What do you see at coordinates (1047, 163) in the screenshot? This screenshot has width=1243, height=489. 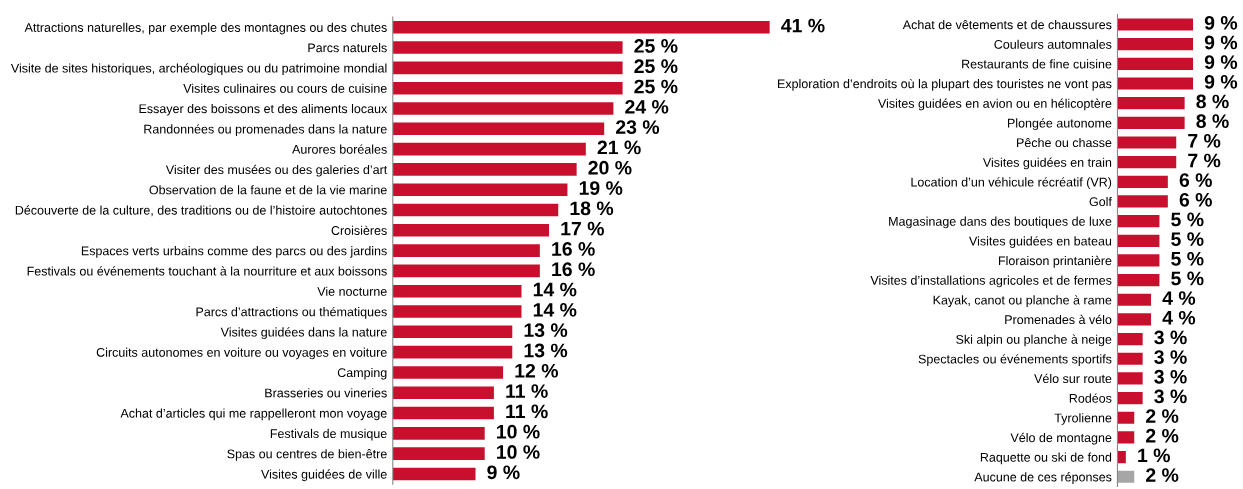 I see `y-tick-label: Visites guidées en train` at bounding box center [1047, 163].